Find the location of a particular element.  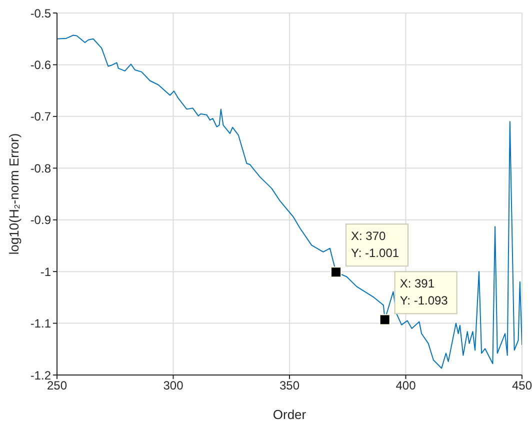

annotation: X: 391 Y: -1.093 is located at coordinates (424, 292).